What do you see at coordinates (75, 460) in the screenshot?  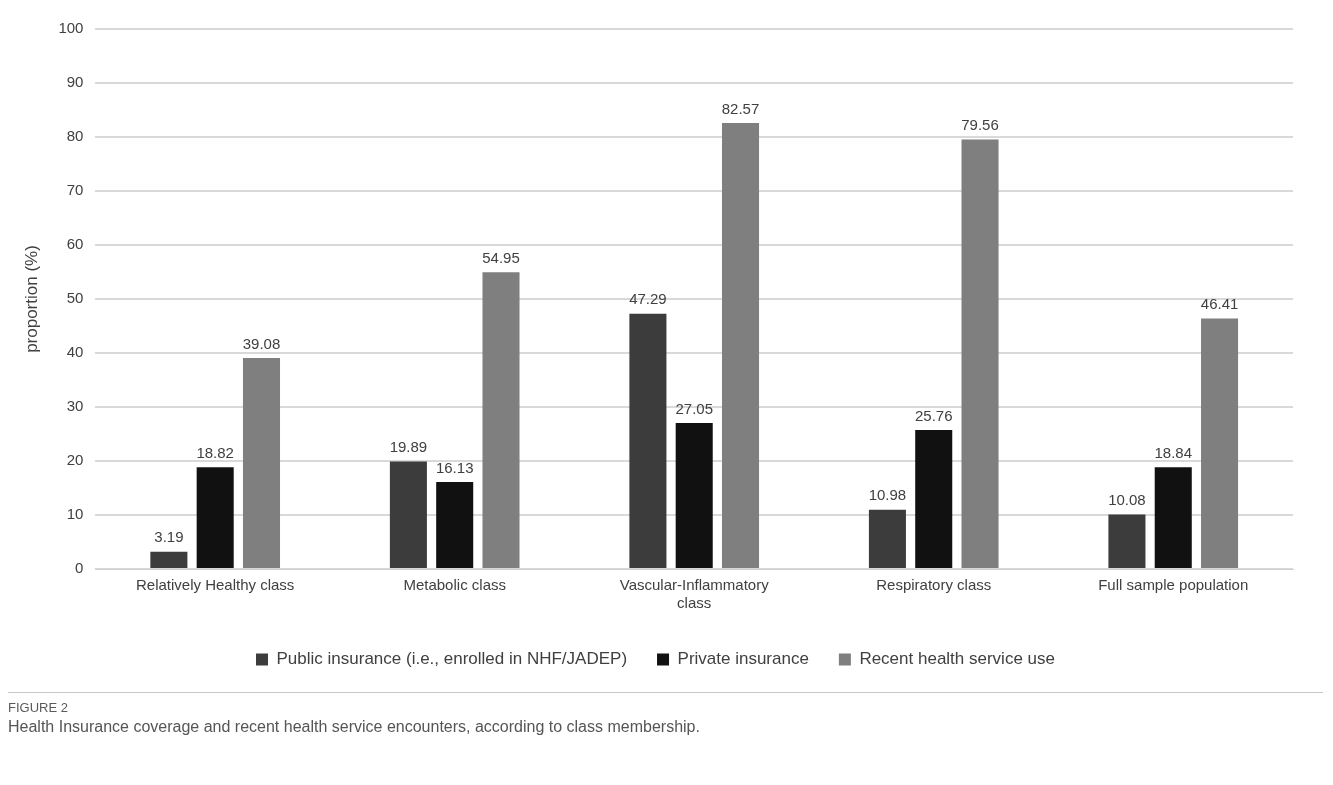 I see `y-tick-label: 20` at bounding box center [75, 460].